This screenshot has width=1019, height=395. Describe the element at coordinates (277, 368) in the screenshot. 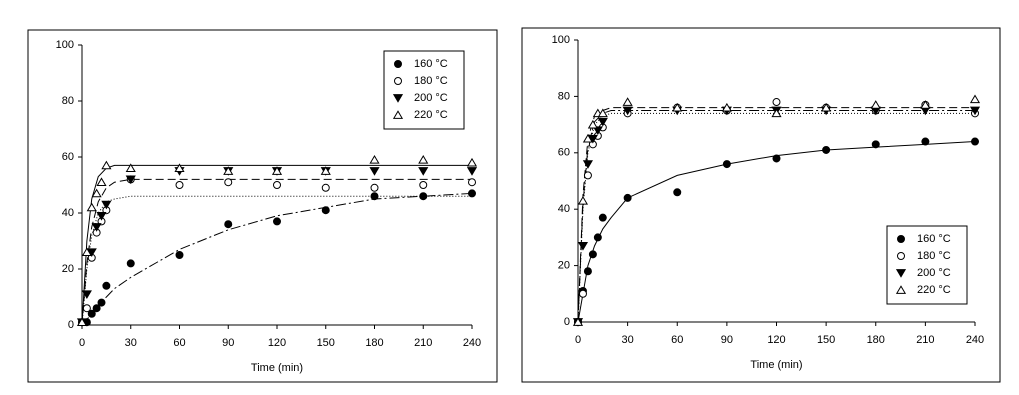

I see `x-axis-title: Time (min)` at that location.